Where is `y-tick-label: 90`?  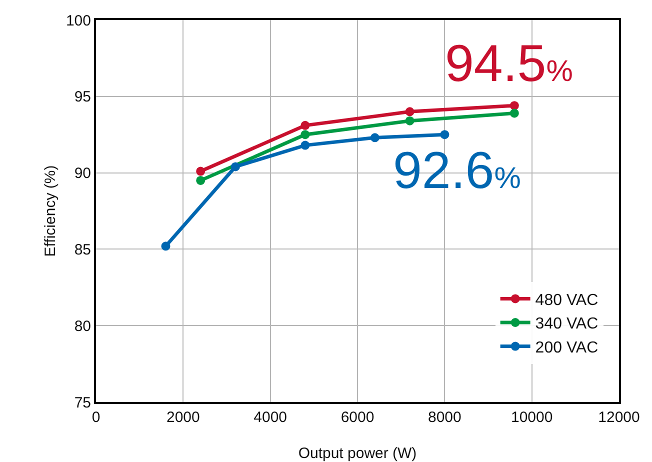 y-tick-label: 90 is located at coordinates (82, 173).